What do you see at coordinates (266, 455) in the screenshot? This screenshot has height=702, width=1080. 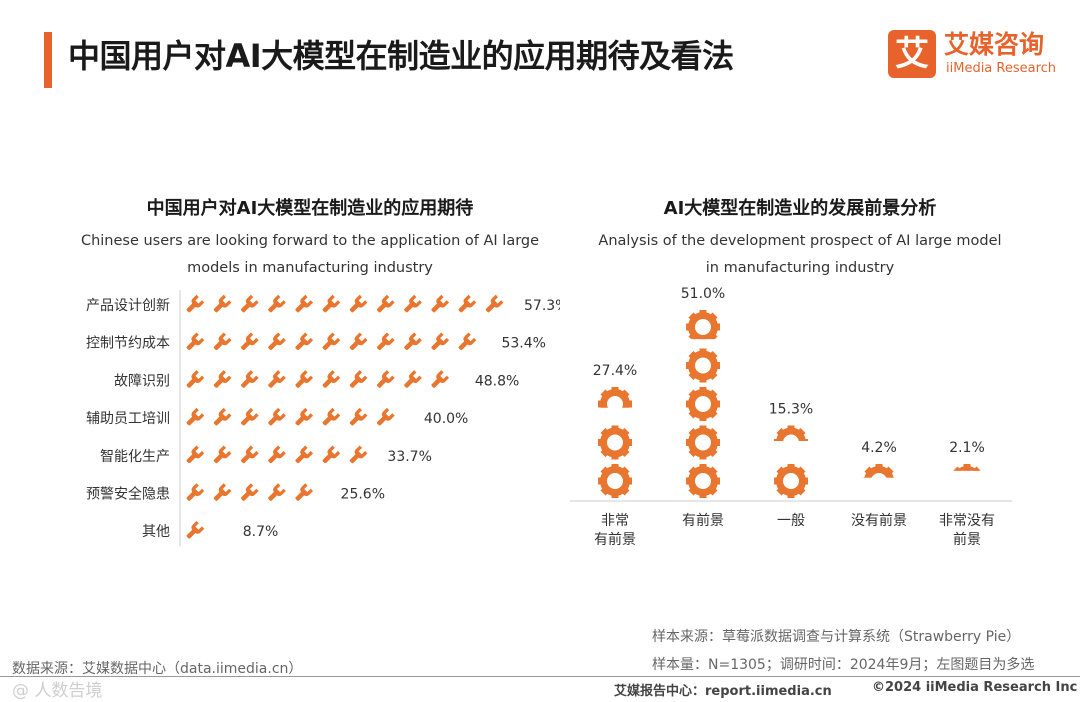 I see `expectation-row: 智能化生产 33.7%` at bounding box center [266, 455].